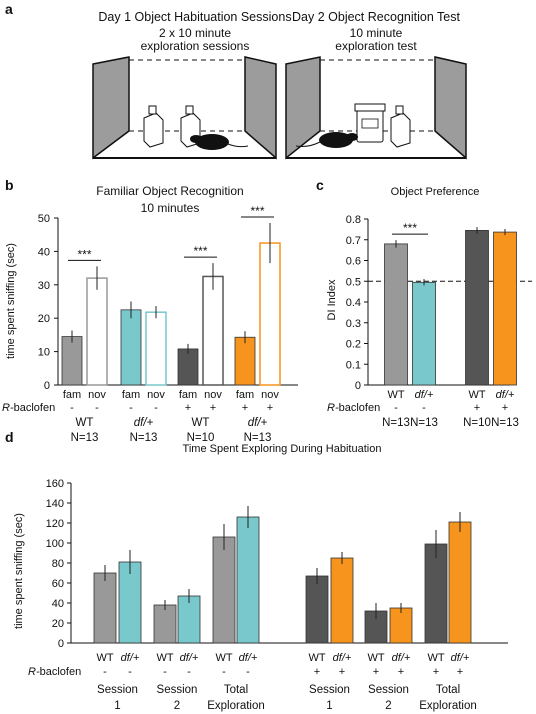  Describe the element at coordinates (9, 437) in the screenshot. I see `panel-letter-d: d` at that location.